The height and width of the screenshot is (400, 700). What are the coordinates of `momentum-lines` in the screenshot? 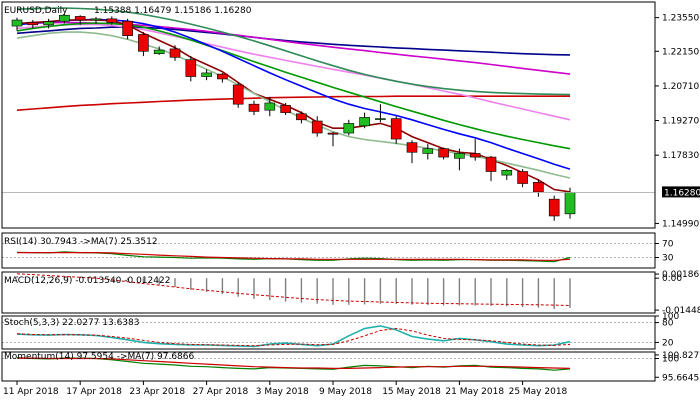 It's located at (328, 364).